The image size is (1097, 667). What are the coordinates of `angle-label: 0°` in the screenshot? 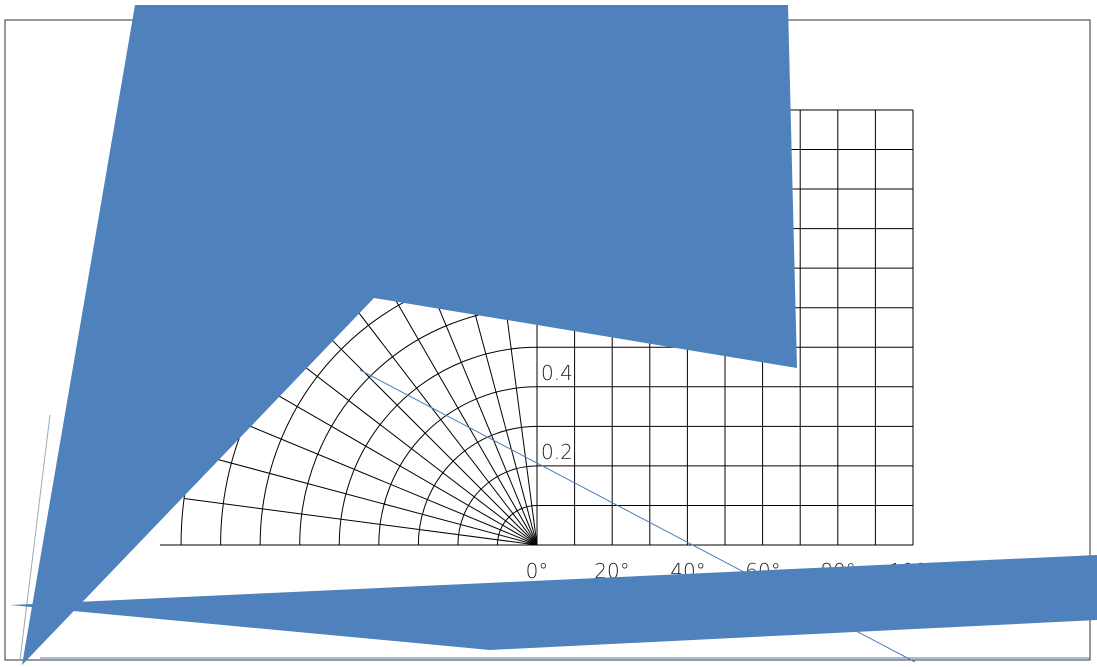 It's located at (537, 571).